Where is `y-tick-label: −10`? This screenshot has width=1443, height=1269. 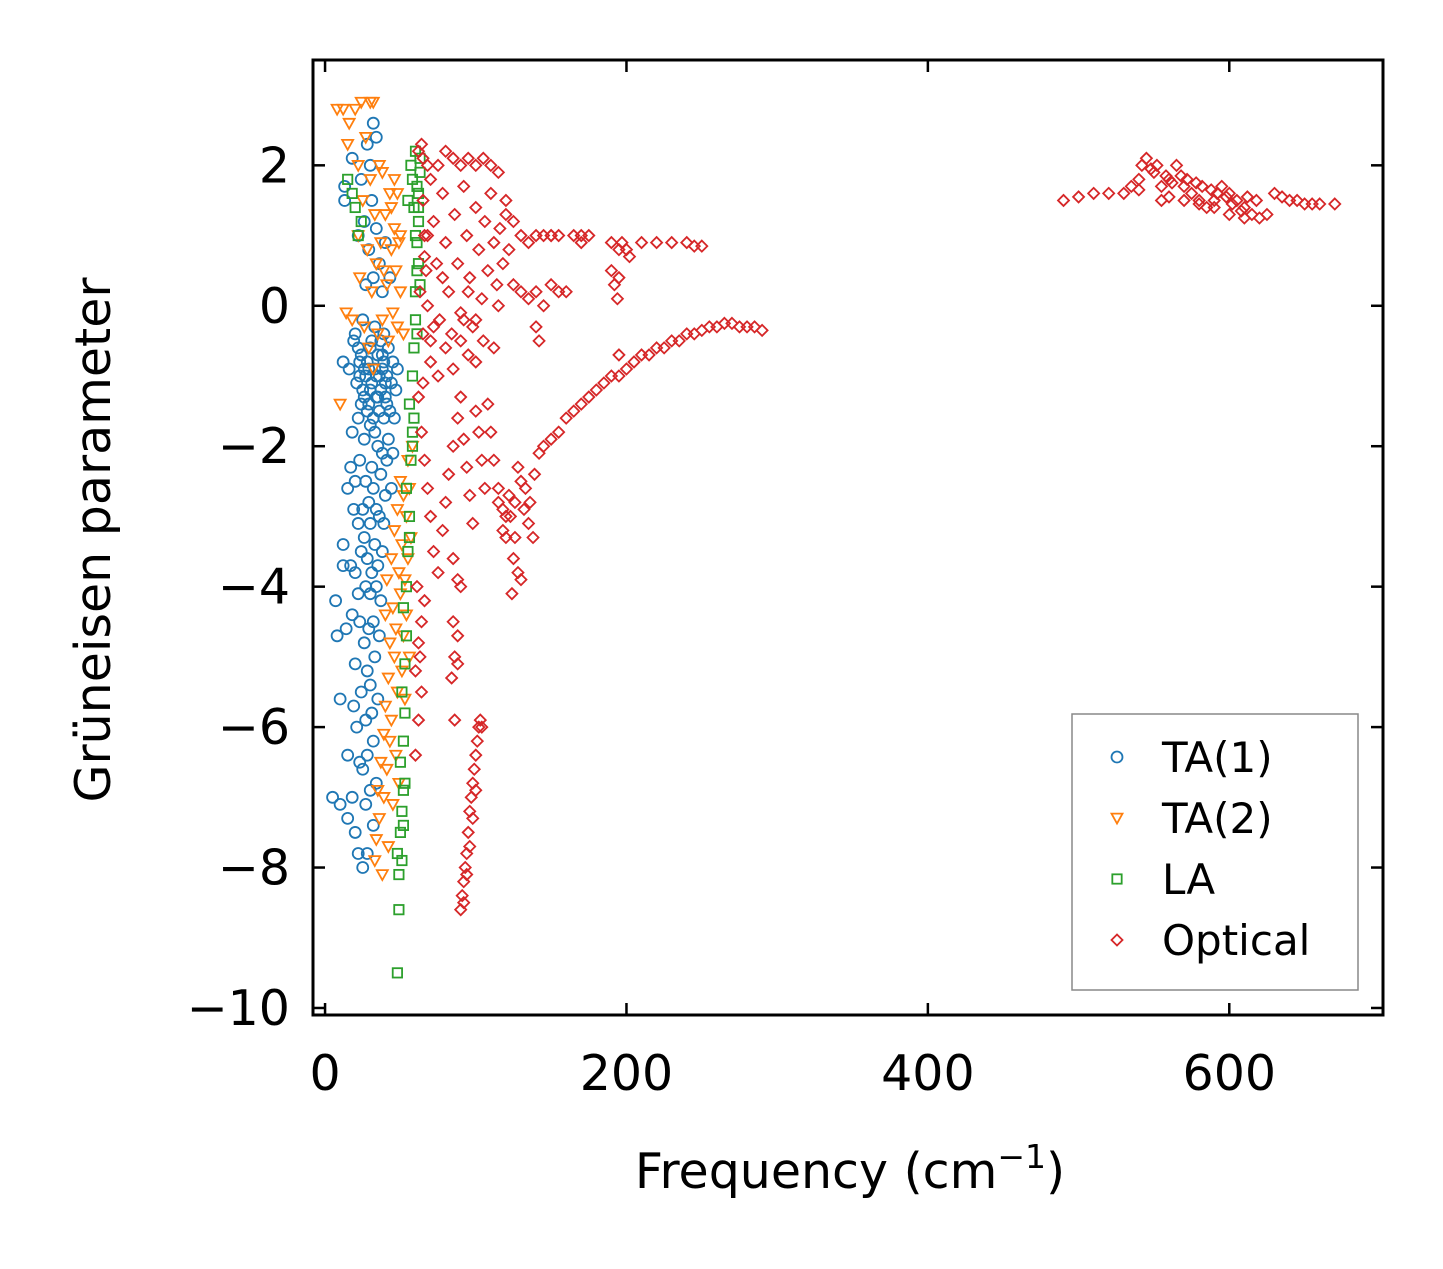 y-tick-label: −10 is located at coordinates (238, 1008).